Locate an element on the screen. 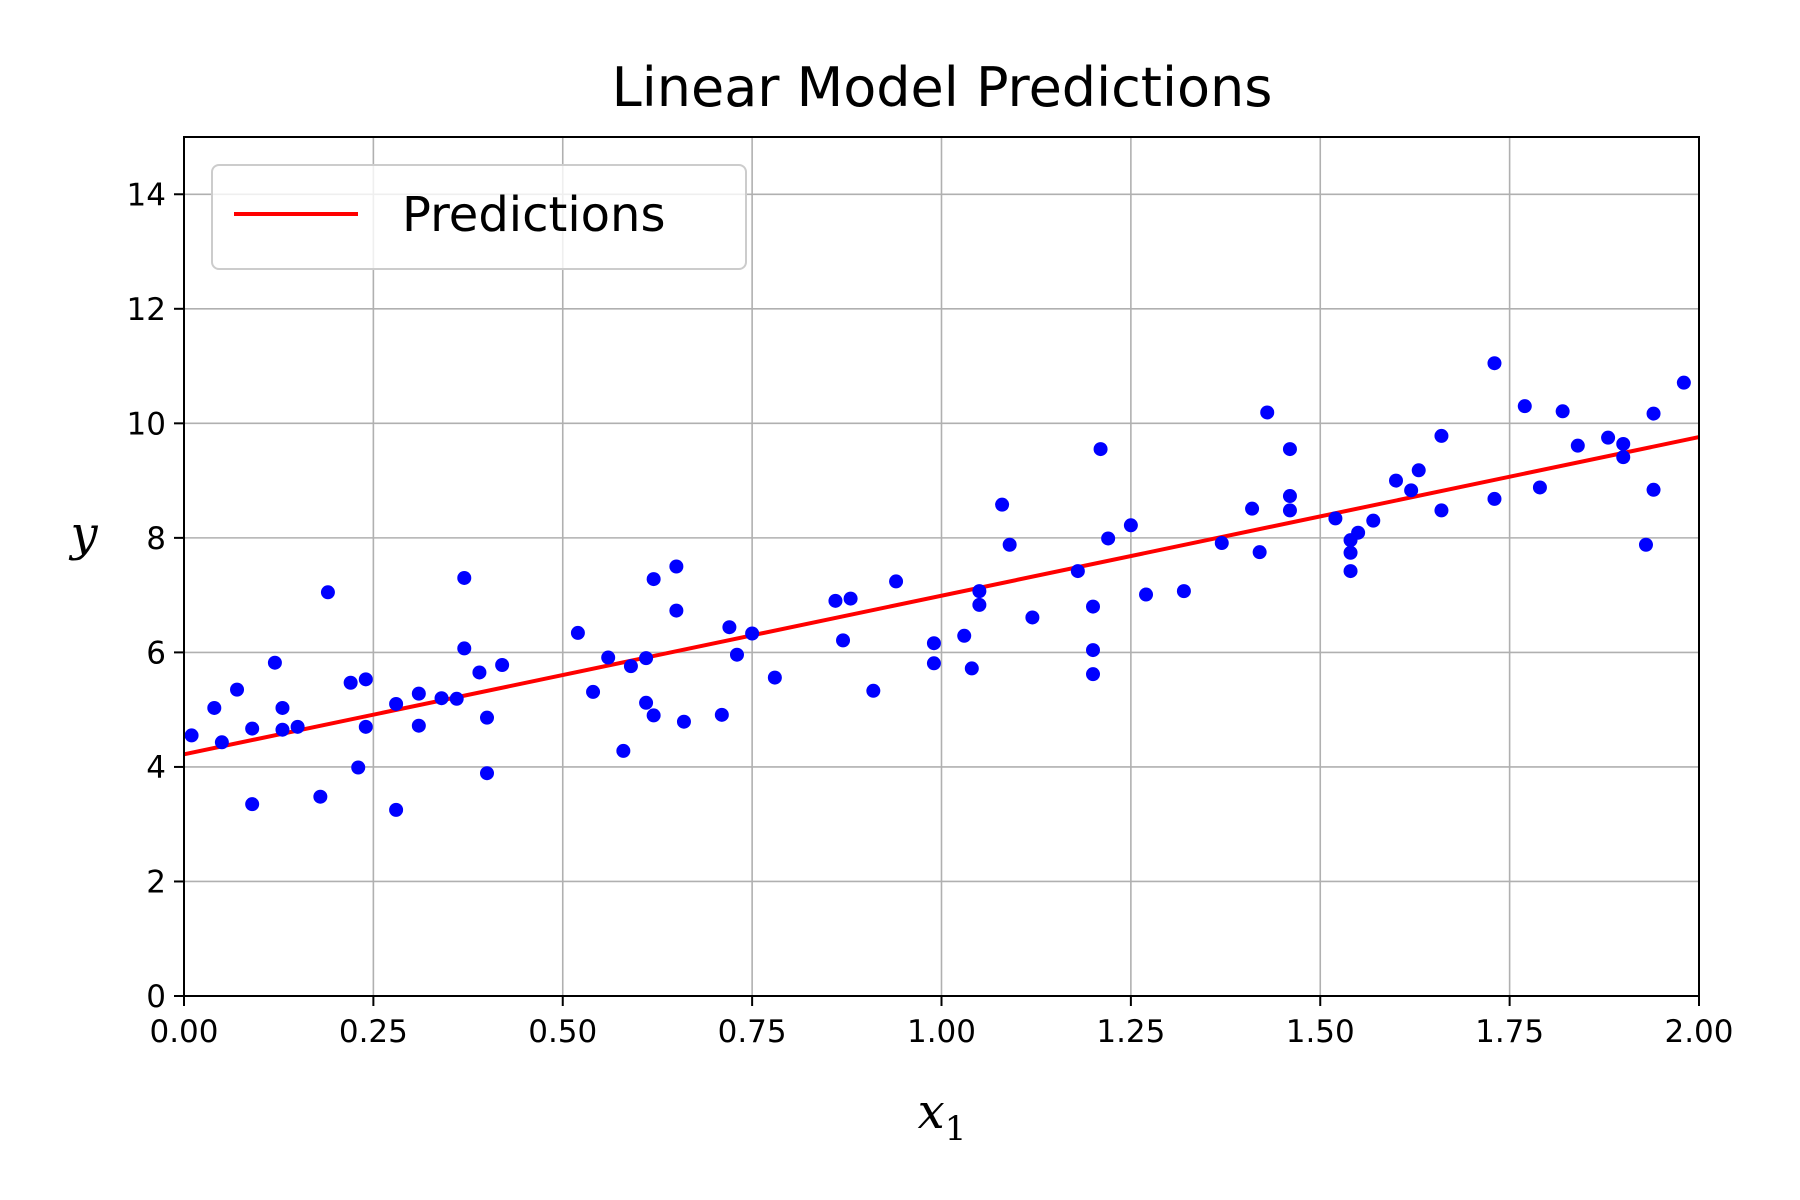 This screenshot has width=1800, height=1200. y-tick-label: 12 is located at coordinates (146, 310).